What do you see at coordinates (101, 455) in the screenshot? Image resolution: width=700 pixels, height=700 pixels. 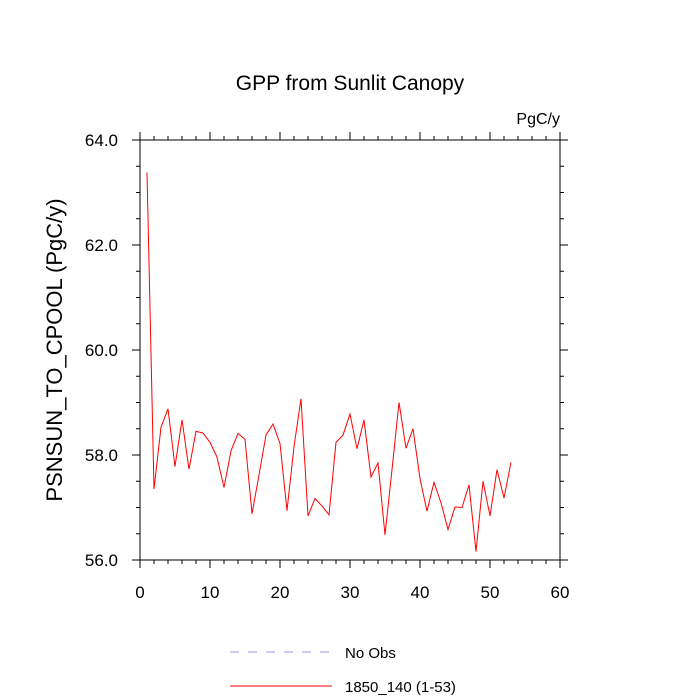 I see `y-tick-label: 58.0` at bounding box center [101, 455].